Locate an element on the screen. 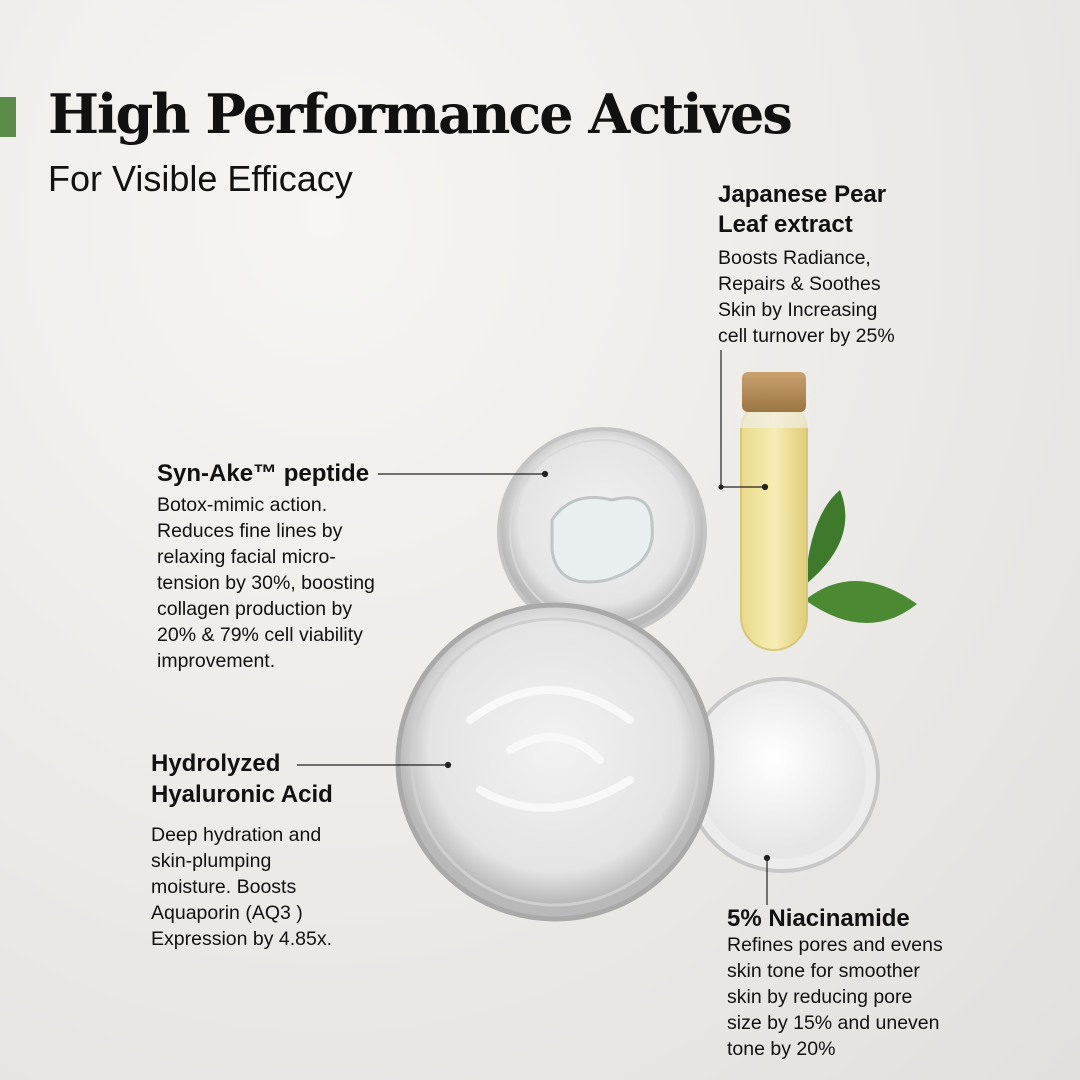 This screenshot has height=1080, width=1080. niacinamide-dish is located at coordinates (782, 775).